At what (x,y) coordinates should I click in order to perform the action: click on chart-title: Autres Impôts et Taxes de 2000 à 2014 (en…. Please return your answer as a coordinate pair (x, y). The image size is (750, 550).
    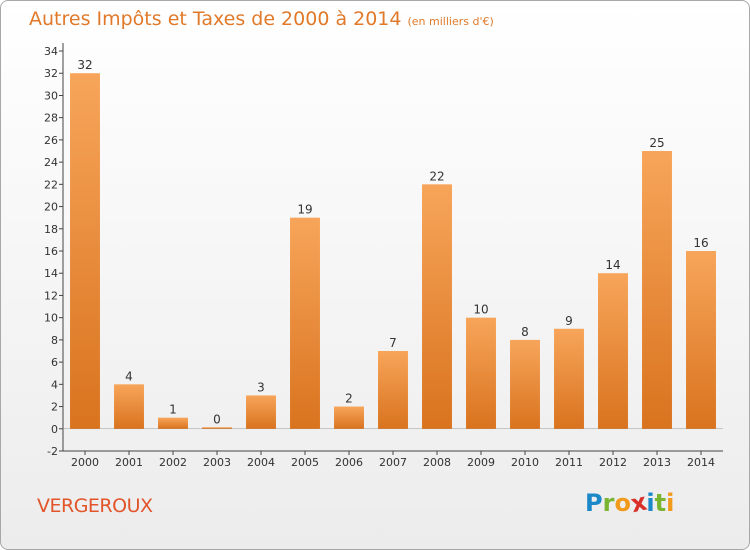
    Looking at the image, I should click on (261, 19).